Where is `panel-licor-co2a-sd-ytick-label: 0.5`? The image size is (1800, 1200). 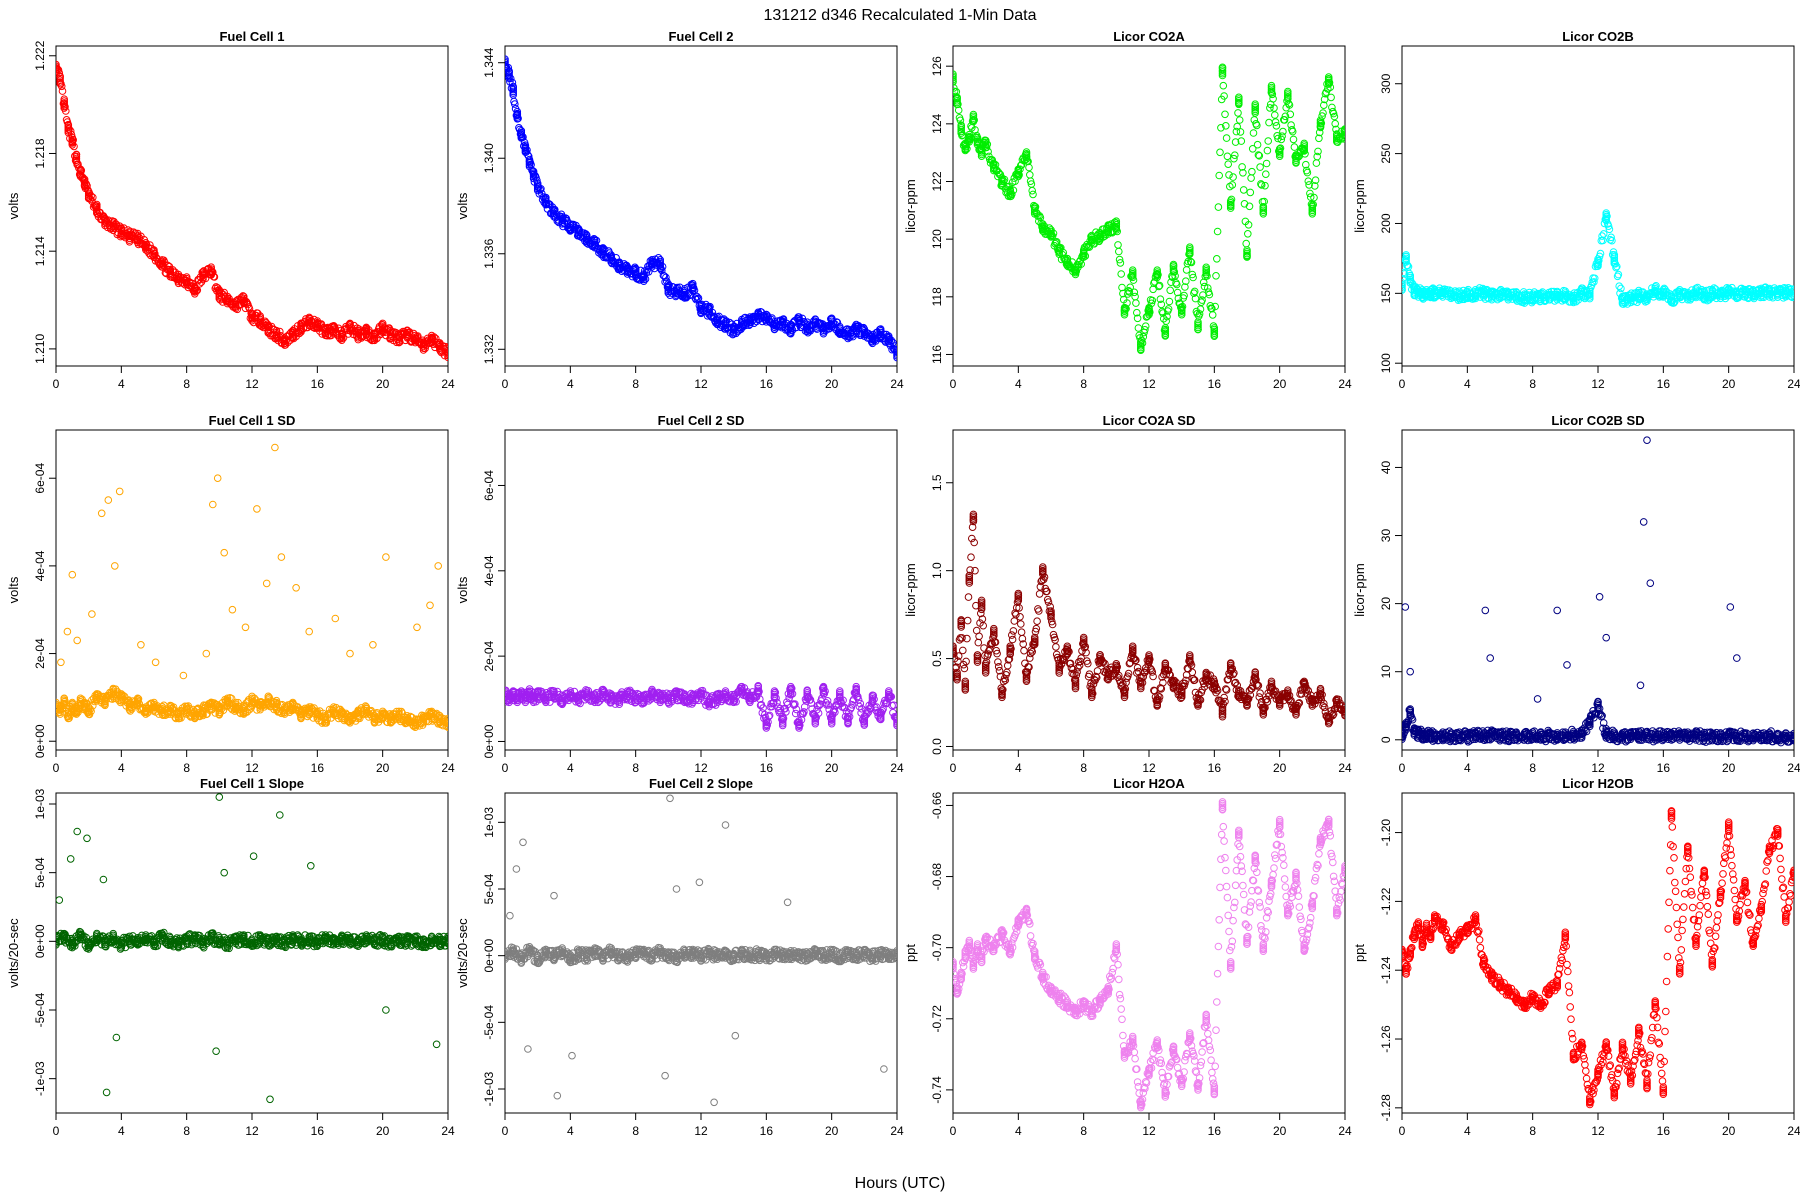
panel-licor-co2a-sd-ytick-label: 0.5 is located at coordinates (937, 658).